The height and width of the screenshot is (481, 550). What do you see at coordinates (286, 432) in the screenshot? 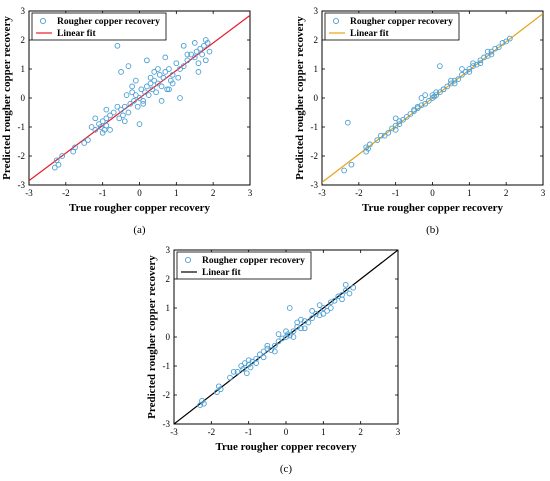
I see `x-tick-label: 0` at bounding box center [286, 432].